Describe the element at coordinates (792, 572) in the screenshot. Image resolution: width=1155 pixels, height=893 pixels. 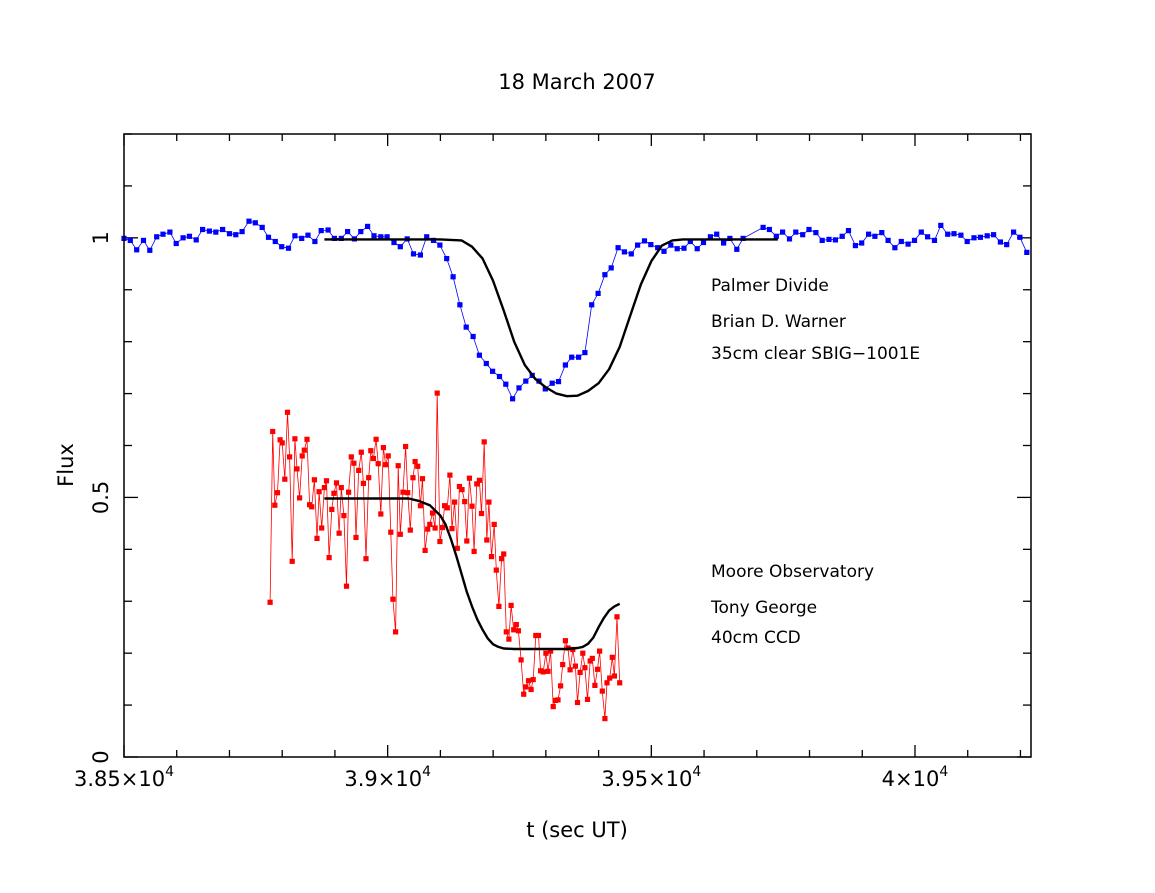
I see `annotation-moore-site: Moore Observatory` at that location.